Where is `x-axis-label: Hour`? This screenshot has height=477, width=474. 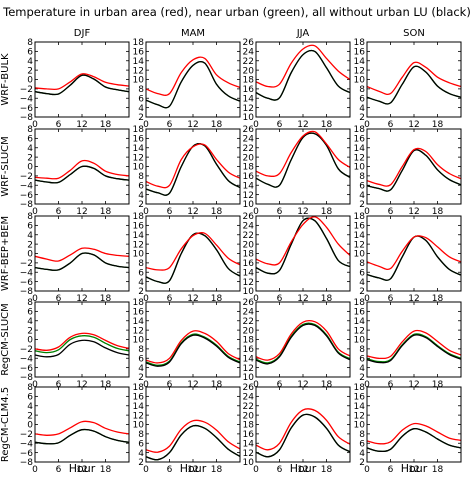 x-axis-label: Hour is located at coordinates (82, 468).